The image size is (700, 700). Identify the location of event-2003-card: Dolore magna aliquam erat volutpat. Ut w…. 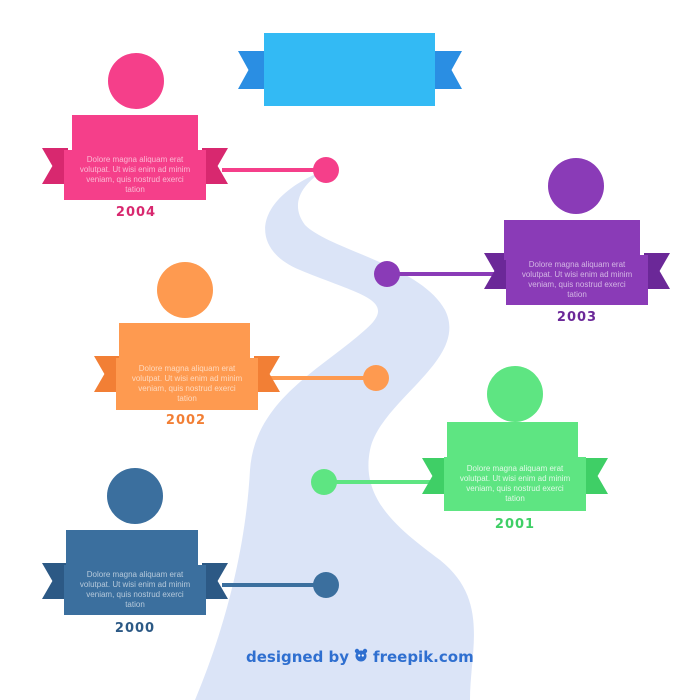
(577, 265).